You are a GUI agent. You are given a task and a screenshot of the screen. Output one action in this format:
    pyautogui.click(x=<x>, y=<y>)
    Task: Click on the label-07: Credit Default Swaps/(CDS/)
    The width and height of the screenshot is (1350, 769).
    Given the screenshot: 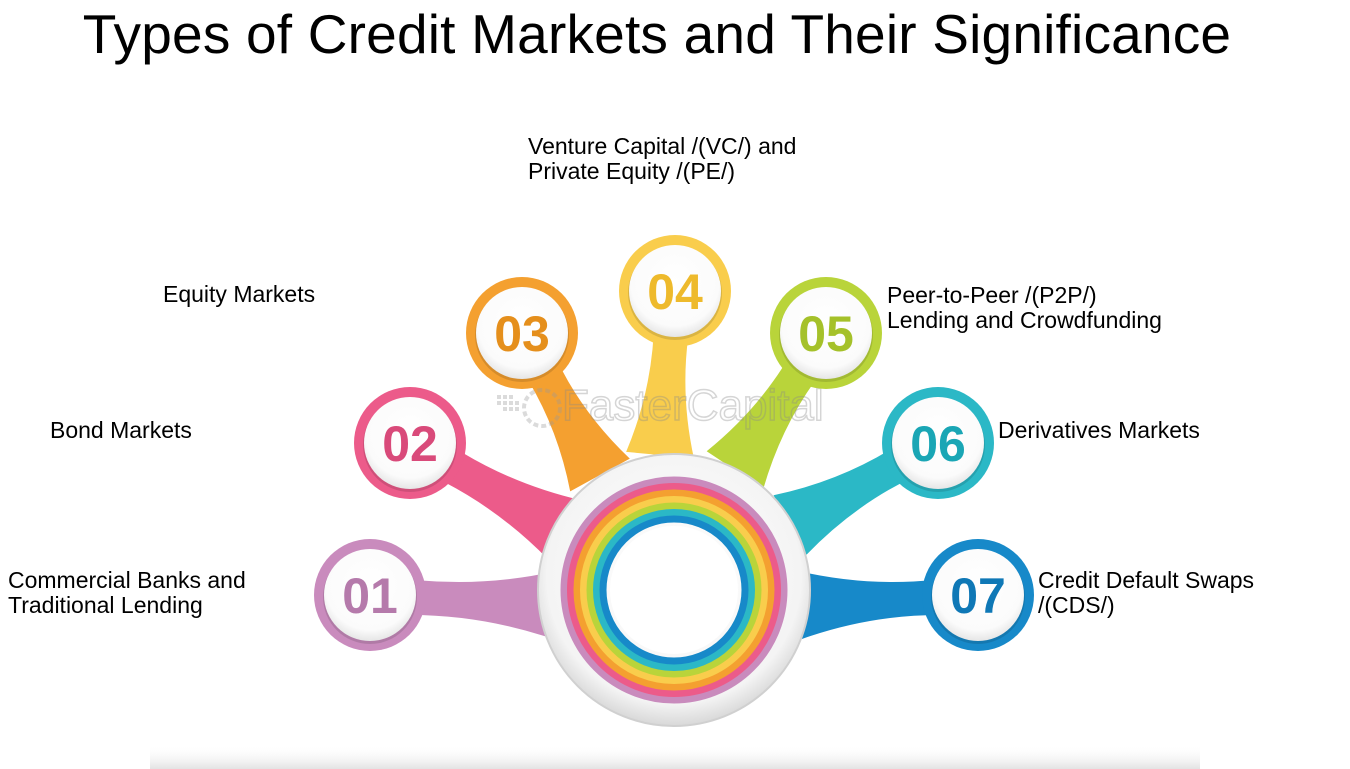 What is the action you would take?
    pyautogui.click(x=1146, y=593)
    